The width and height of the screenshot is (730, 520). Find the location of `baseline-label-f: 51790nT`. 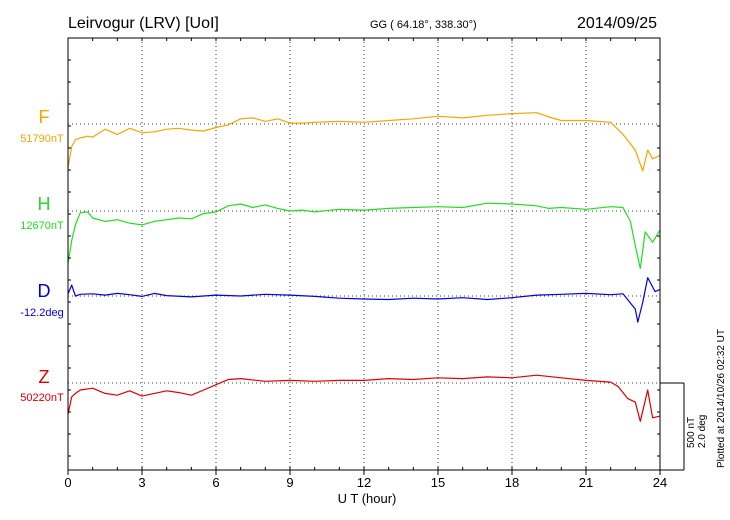

baseline-label-f: 51790nT is located at coordinates (42, 139).